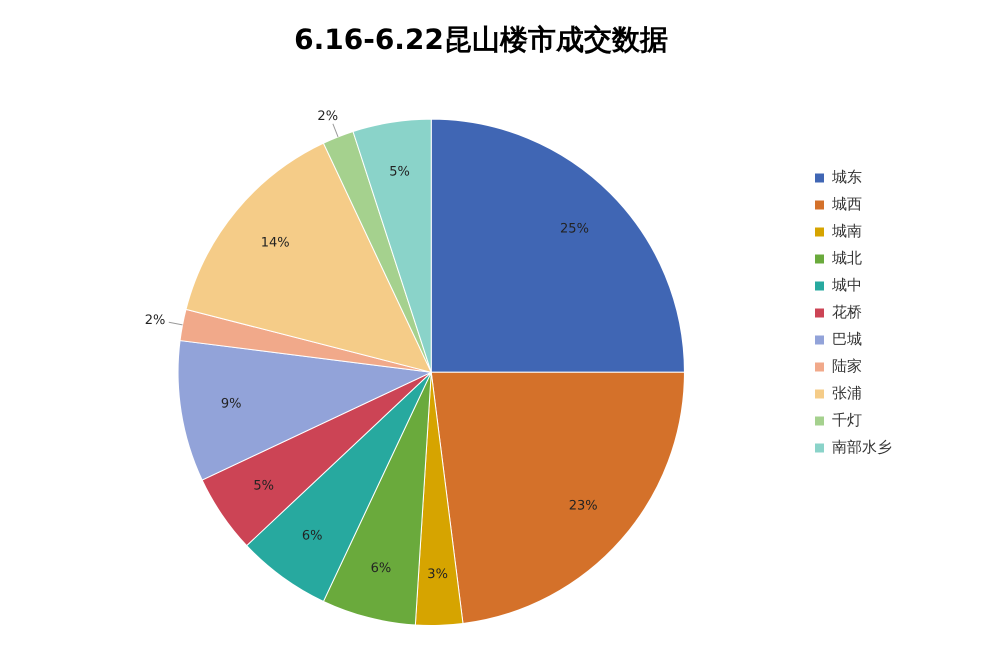 Image resolution: width=992 pixels, height=656 pixels. Describe the element at coordinates (847, 365) in the screenshot. I see `legend-label: 陆家` at that location.